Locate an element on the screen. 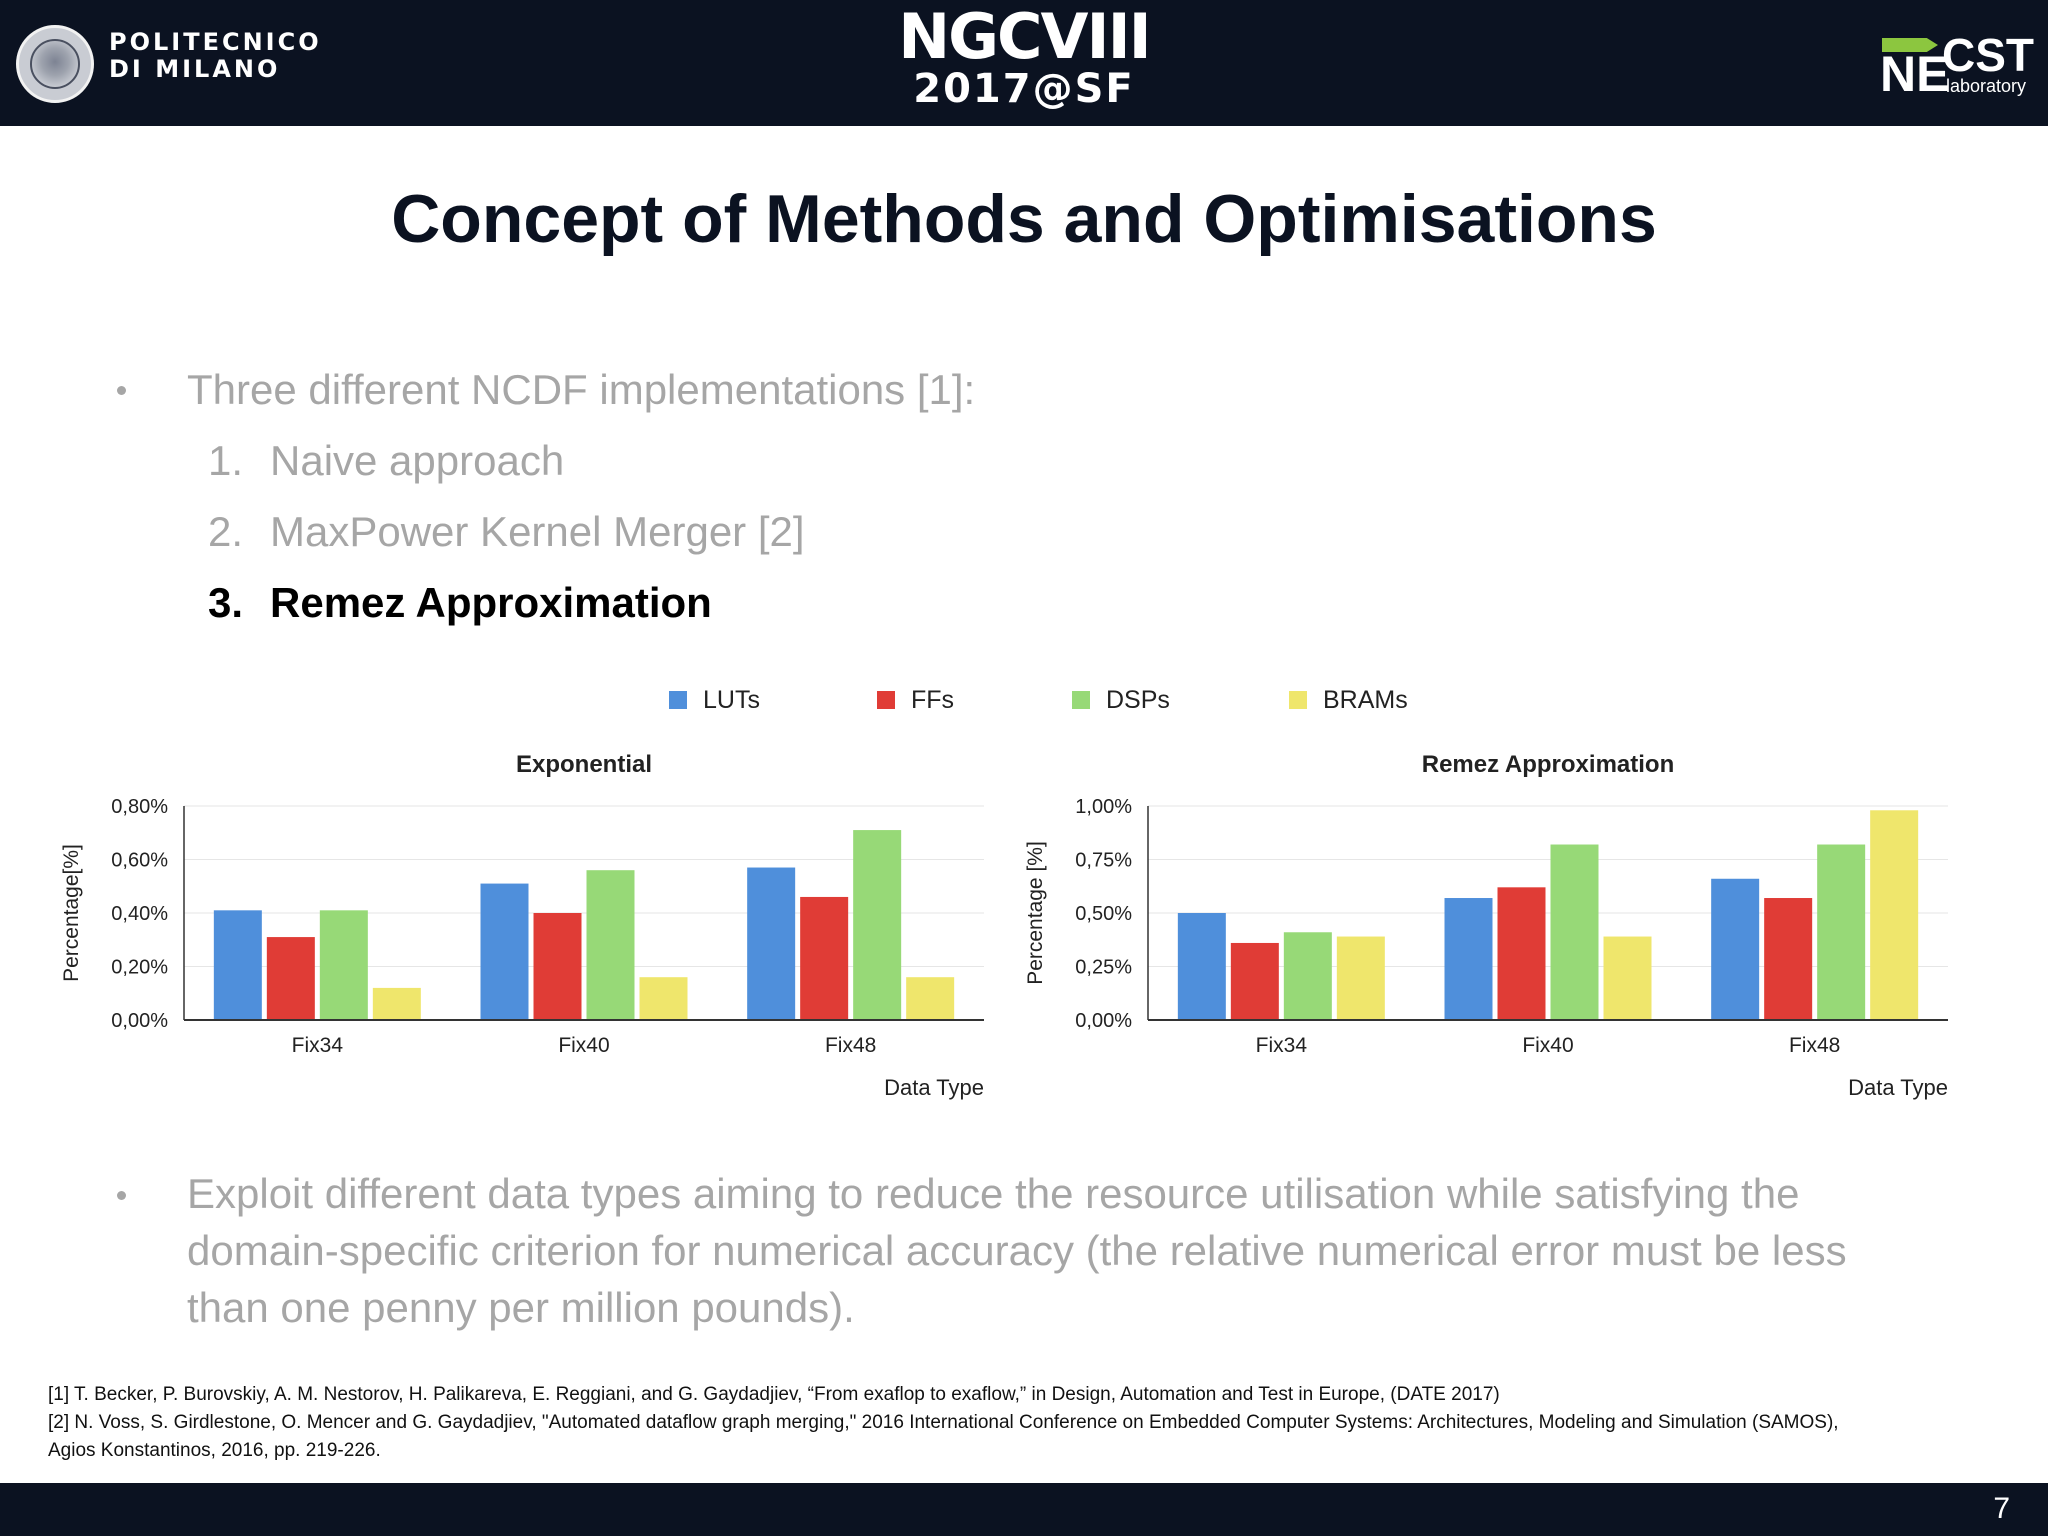 The width and height of the screenshot is (2048, 1536). university-name-line1: POLITECNICO is located at coordinates (215, 42).